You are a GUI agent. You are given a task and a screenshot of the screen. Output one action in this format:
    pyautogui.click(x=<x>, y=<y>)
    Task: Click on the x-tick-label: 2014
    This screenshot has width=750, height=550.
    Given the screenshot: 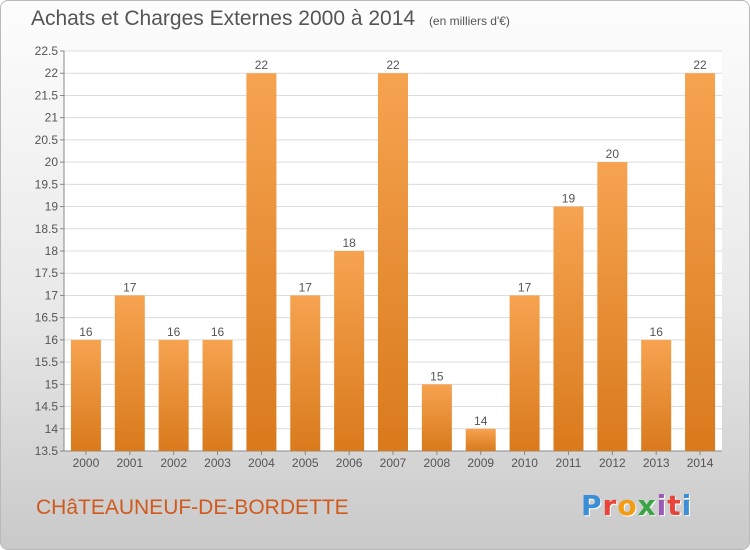 What is the action you would take?
    pyautogui.click(x=700, y=463)
    